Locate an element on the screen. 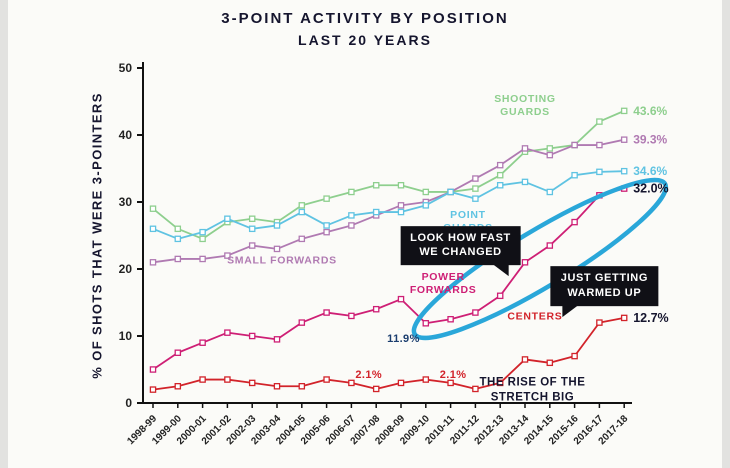  page-edge-right is located at coordinates (726, 234).